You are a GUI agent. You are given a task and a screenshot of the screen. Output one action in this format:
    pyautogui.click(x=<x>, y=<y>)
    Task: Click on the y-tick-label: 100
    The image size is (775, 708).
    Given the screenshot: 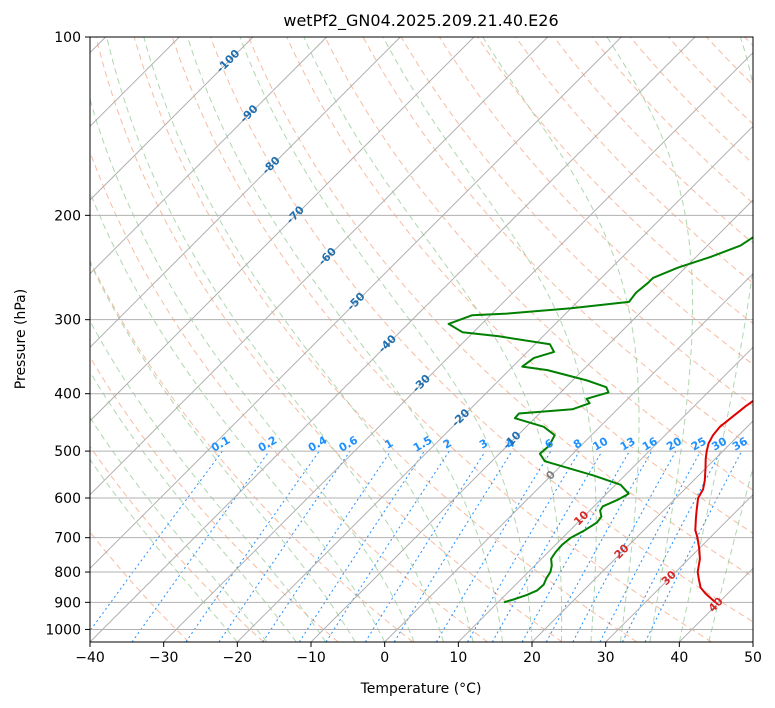 What is the action you would take?
    pyautogui.click(x=67, y=38)
    